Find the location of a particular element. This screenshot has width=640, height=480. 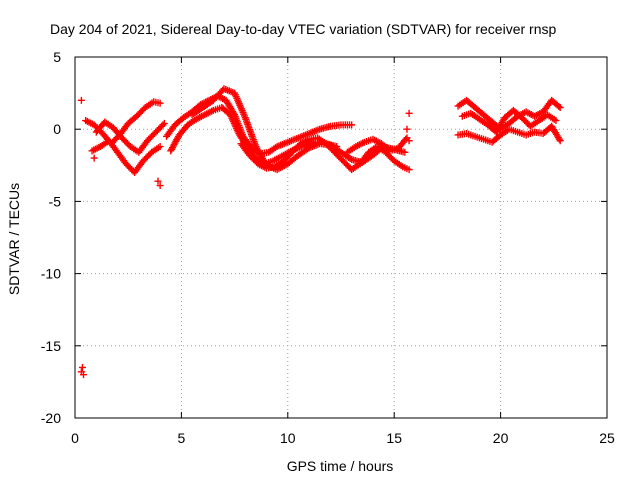

x-tick-label: 0 is located at coordinates (75, 438).